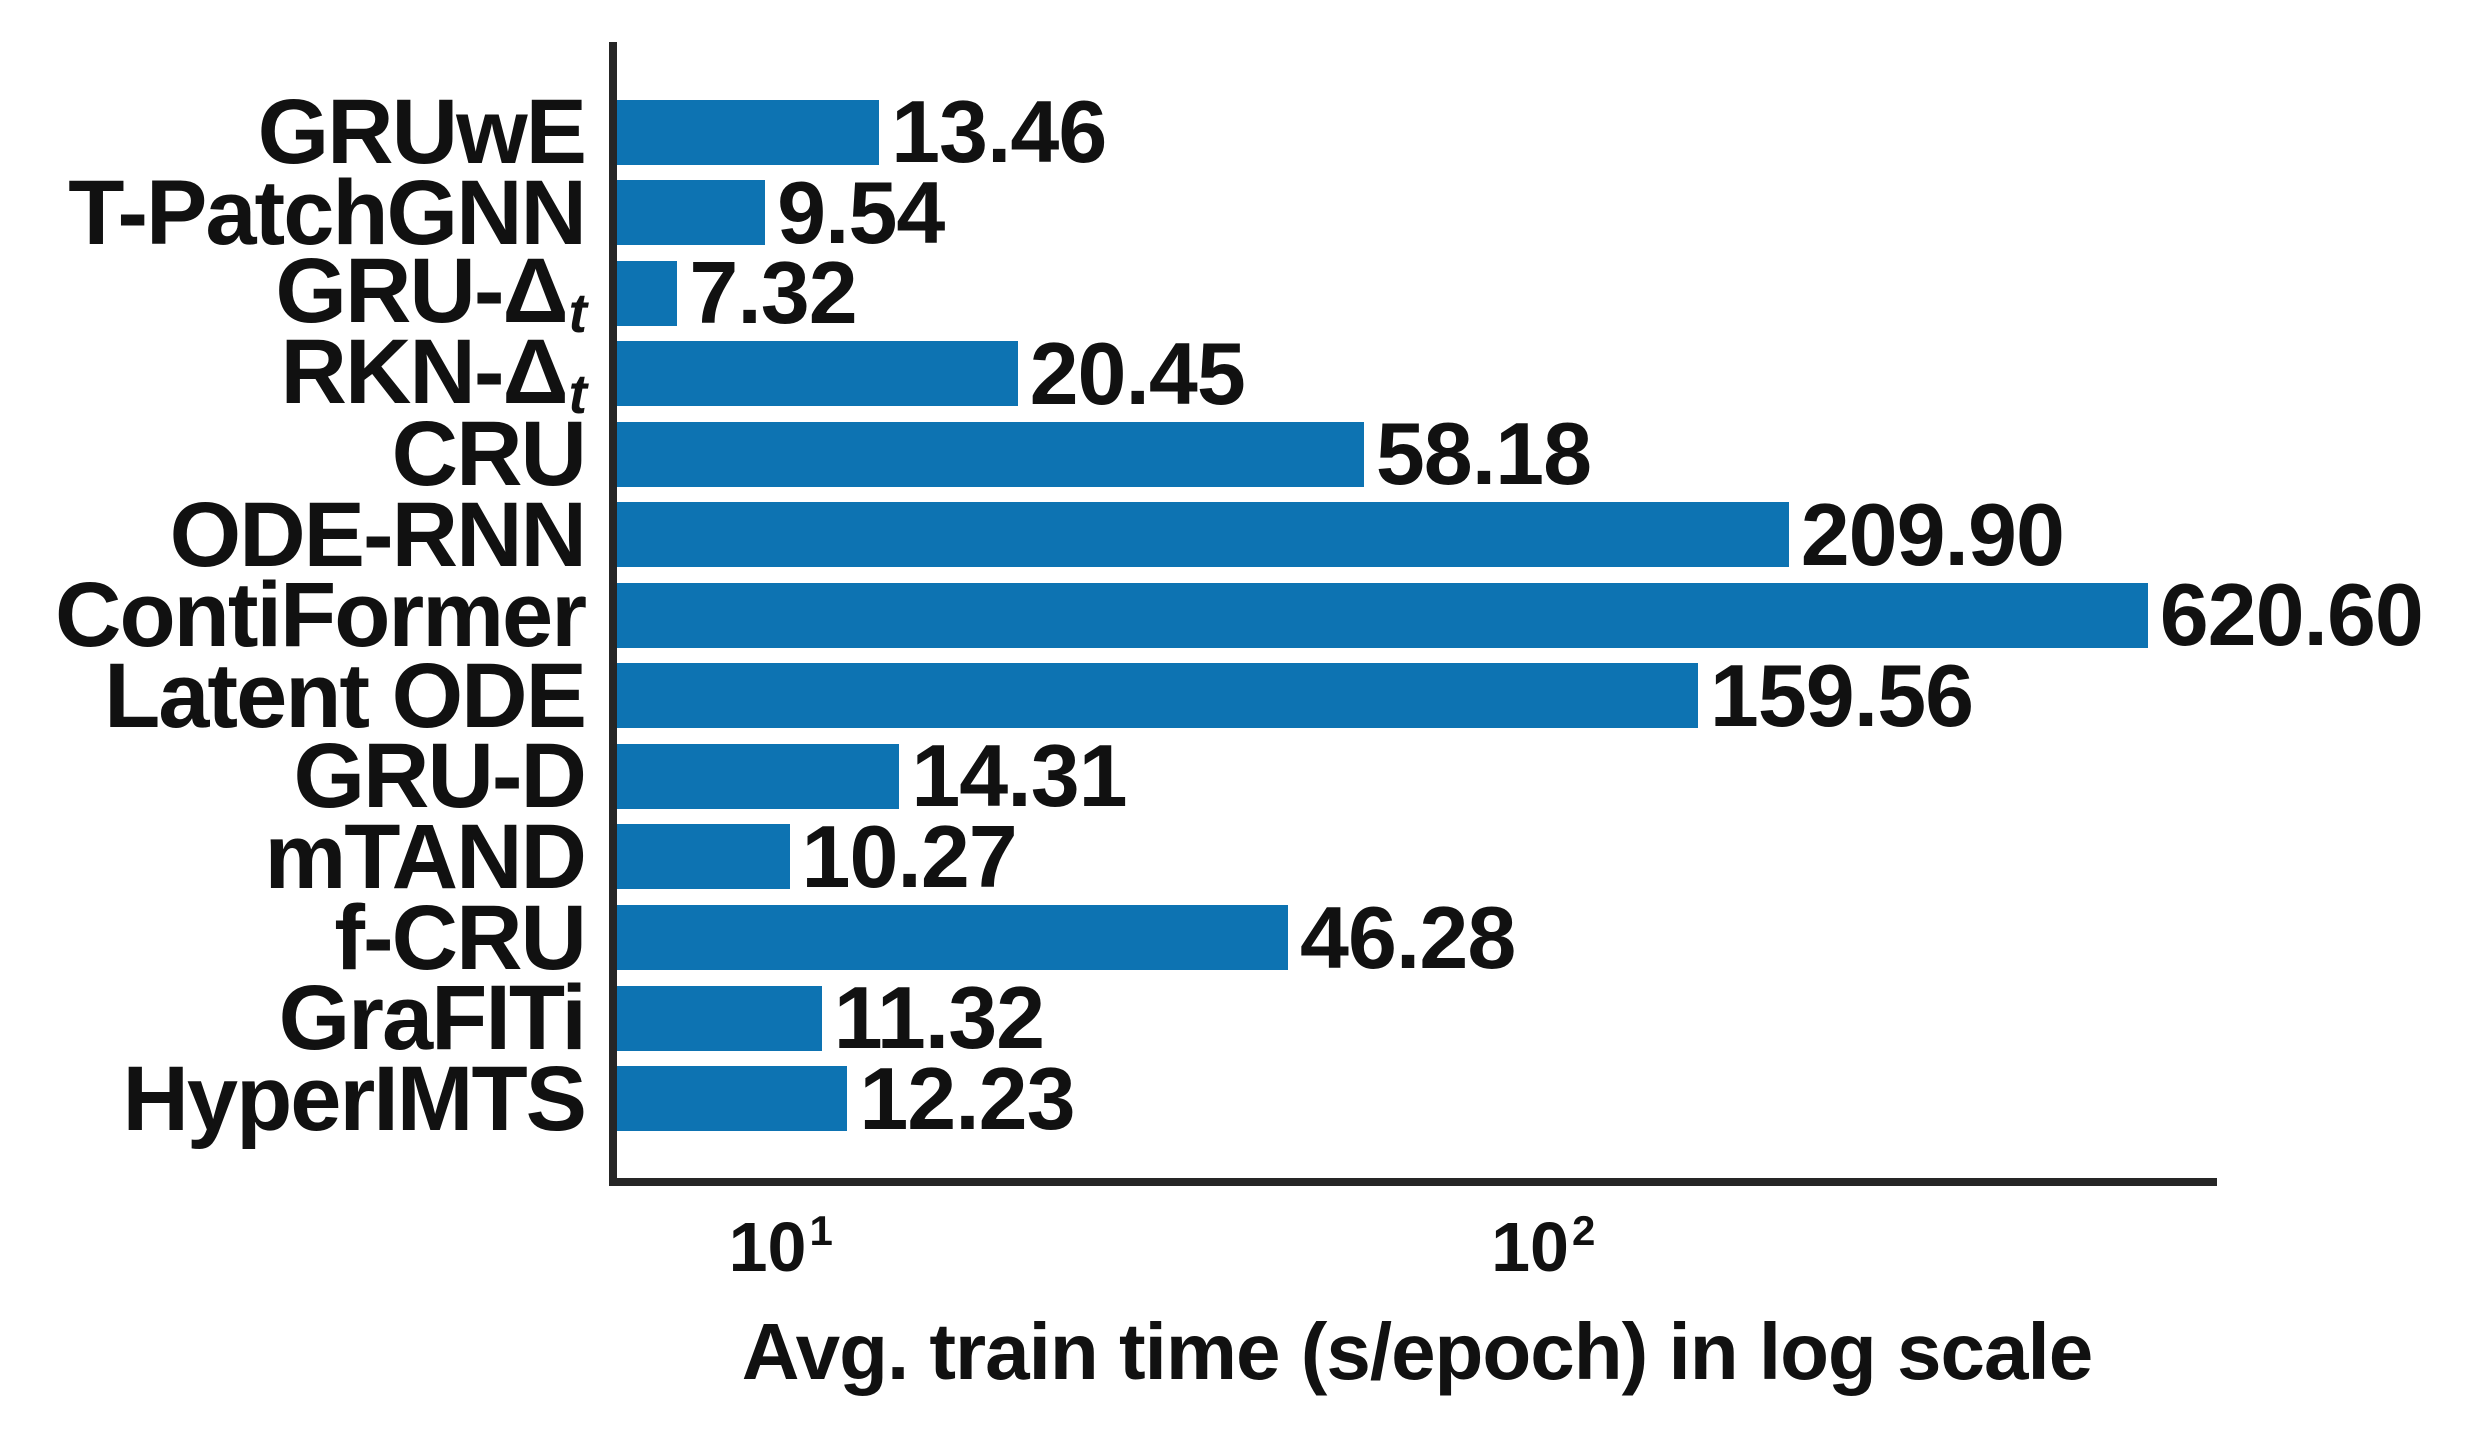 This screenshot has height=1450, width=2465. What do you see at coordinates (1382, 615) in the screenshot?
I see `bar-contiformer` at bounding box center [1382, 615].